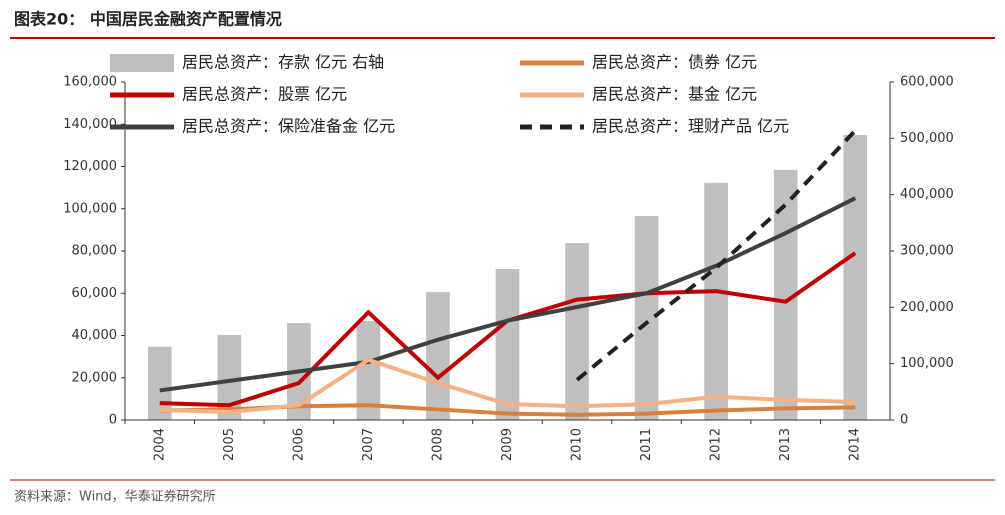 This screenshot has height=515, width=1005. Describe the element at coordinates (115, 497) in the screenshot. I see `source: 资料来源：Wind，华泰证券研究所` at that location.